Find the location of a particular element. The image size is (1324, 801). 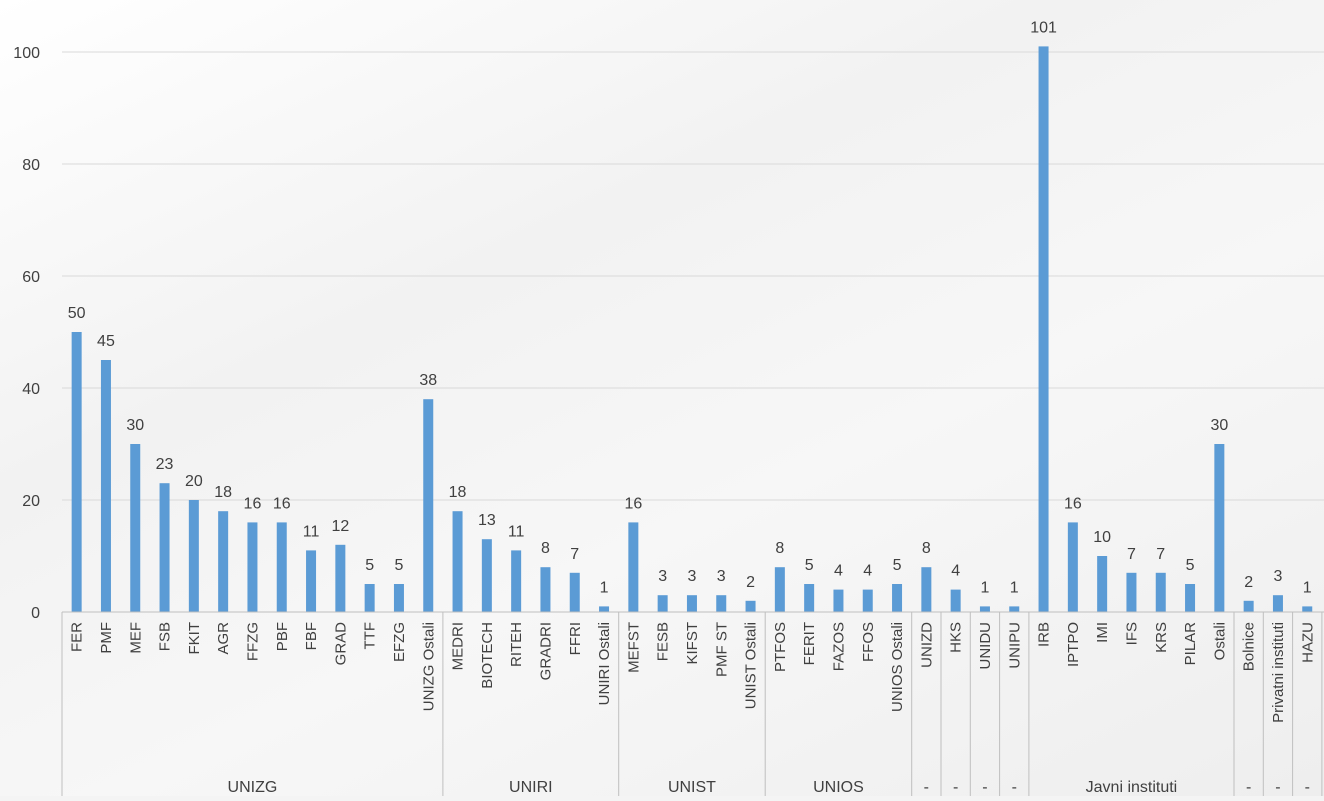

category-label: FESB is located at coordinates (663, 641).